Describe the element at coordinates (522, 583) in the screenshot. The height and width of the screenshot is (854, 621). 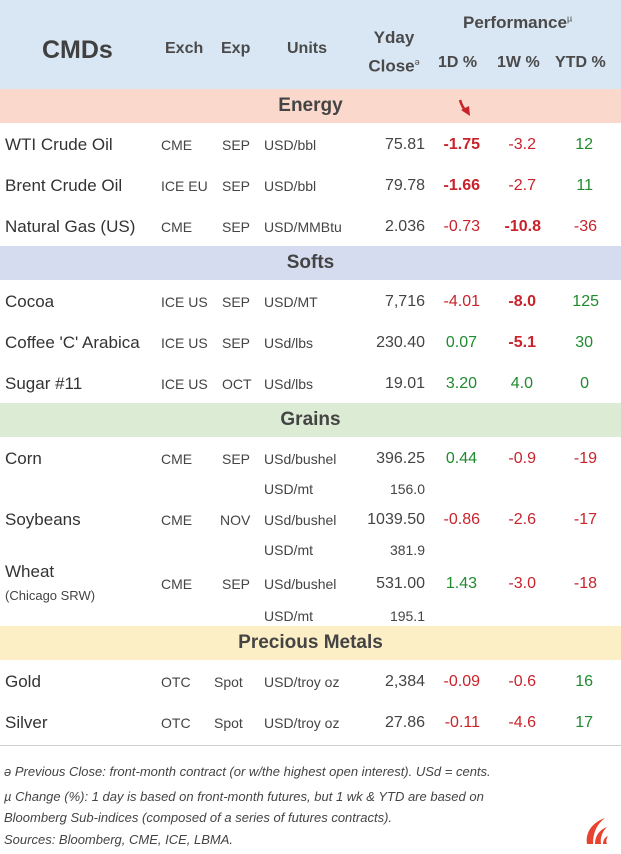
I see `change-1w: -3.0` at that location.